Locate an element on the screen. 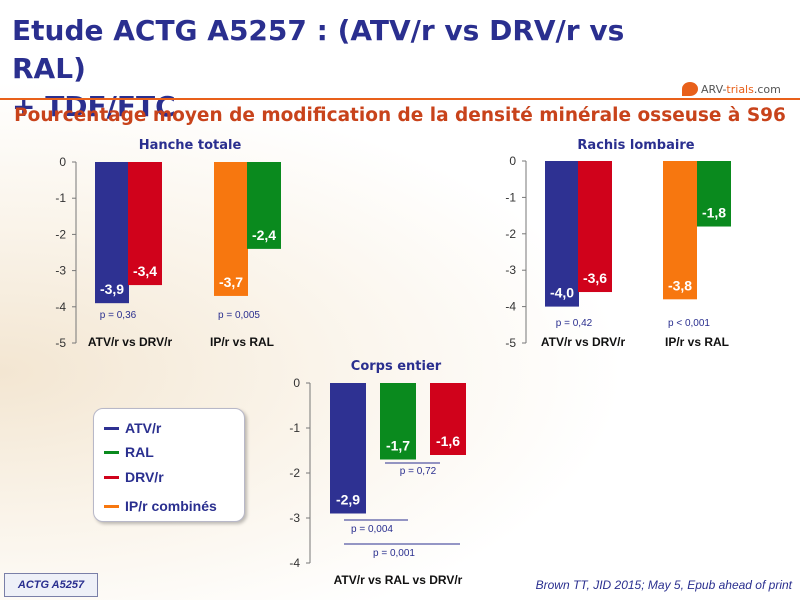  chart-corps-entier-x-label: ATV/r vs RAL vs DRV/r is located at coordinates (398, 580).